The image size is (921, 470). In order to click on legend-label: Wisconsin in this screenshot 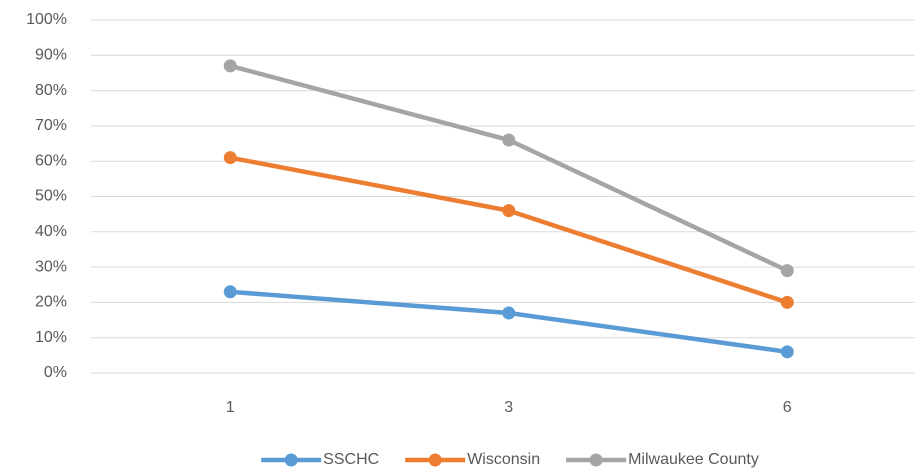, I will do `click(503, 459)`.